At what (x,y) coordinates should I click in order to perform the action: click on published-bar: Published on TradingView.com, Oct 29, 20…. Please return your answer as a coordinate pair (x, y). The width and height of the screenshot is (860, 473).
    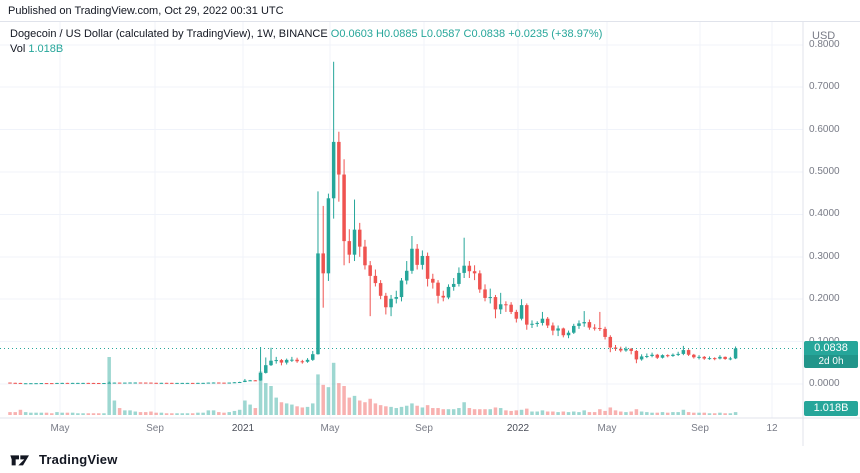
    Looking at the image, I should click on (430, 11).